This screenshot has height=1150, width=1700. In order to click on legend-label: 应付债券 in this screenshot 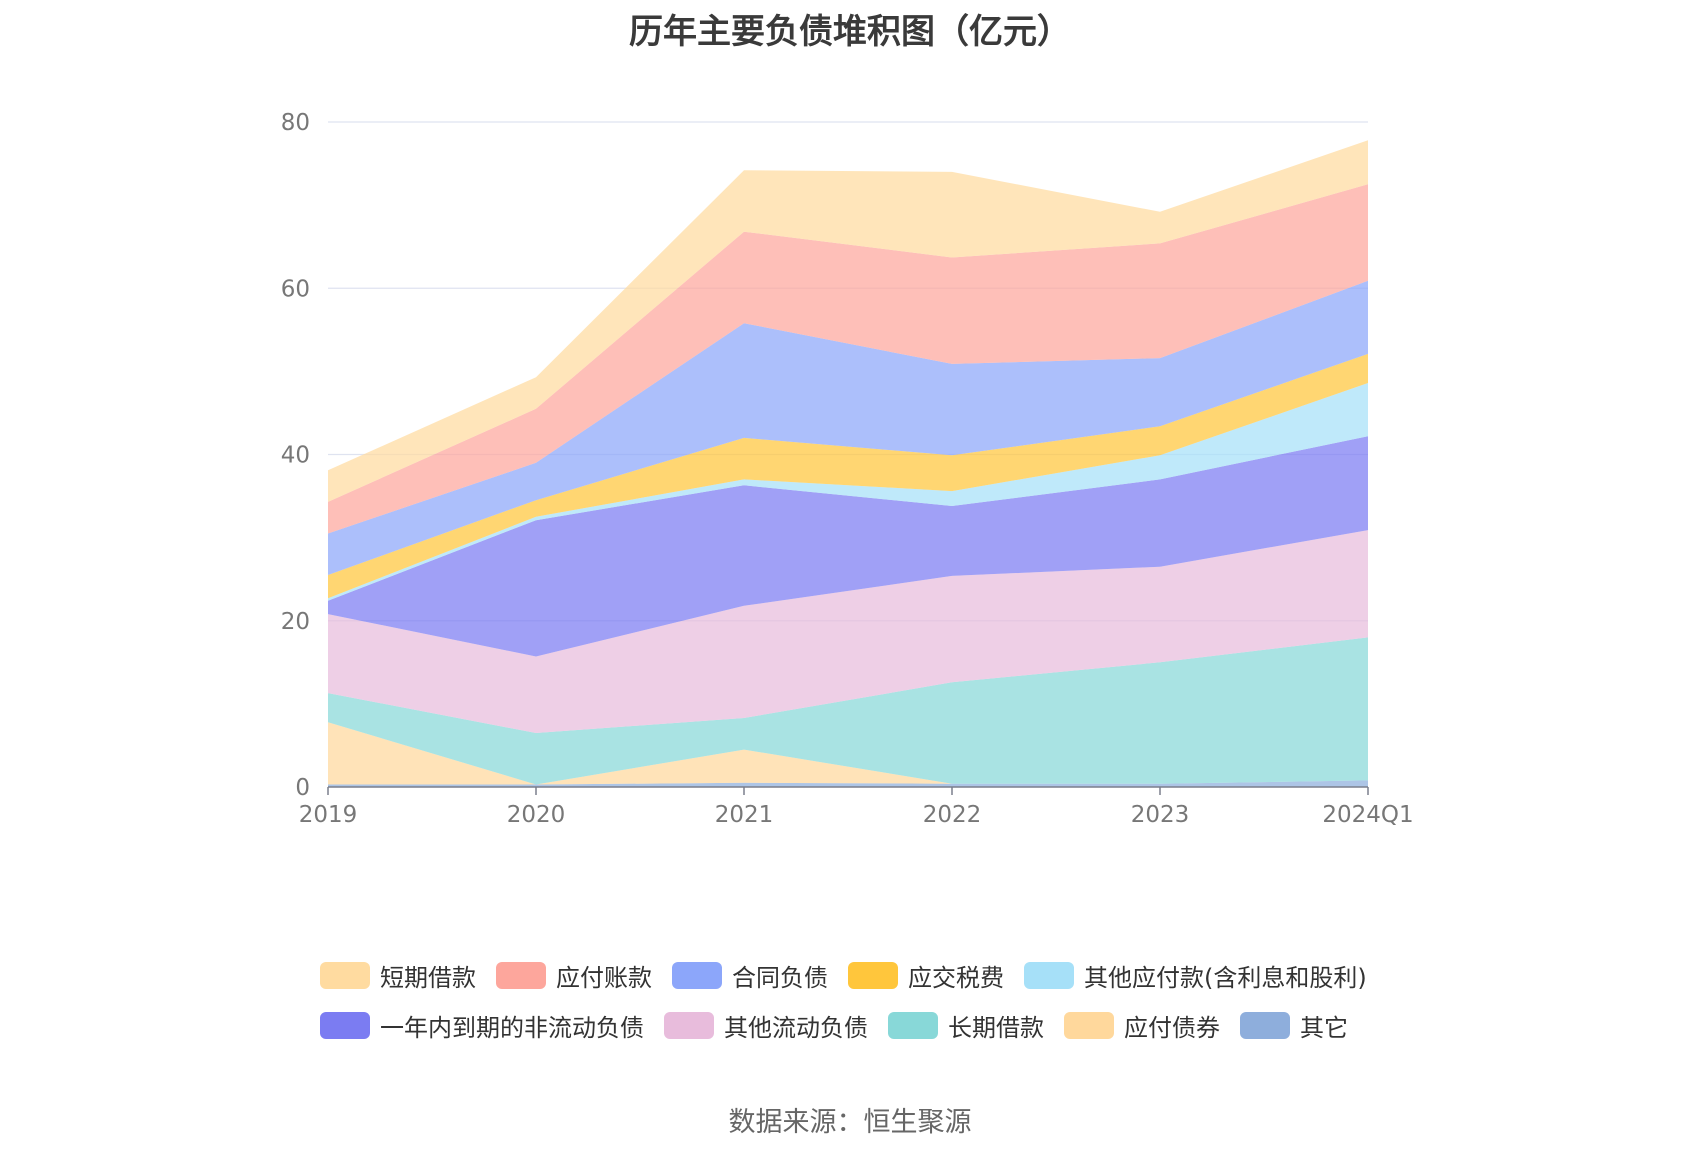, I will do `click(1172, 1027)`.